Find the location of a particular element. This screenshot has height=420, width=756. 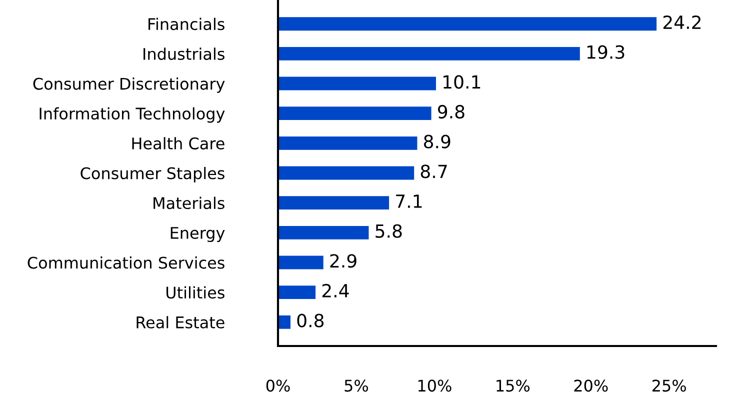

data-label: 24.2 is located at coordinates (682, 22).